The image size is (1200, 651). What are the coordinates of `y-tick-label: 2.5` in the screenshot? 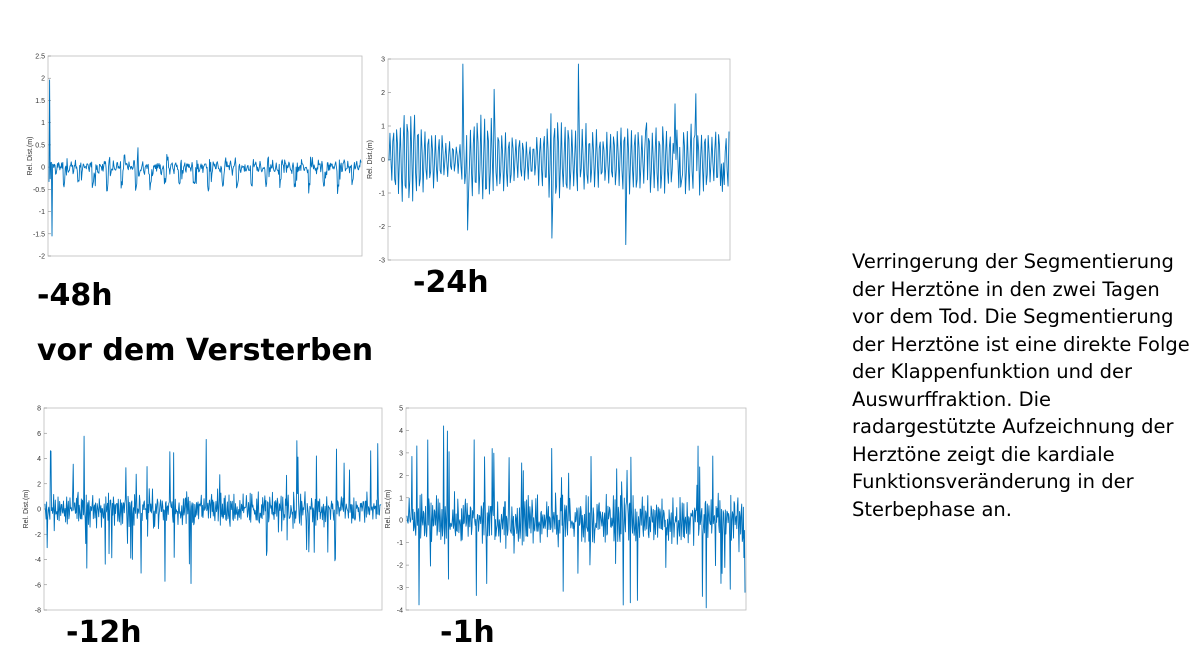 It's located at (40, 57).